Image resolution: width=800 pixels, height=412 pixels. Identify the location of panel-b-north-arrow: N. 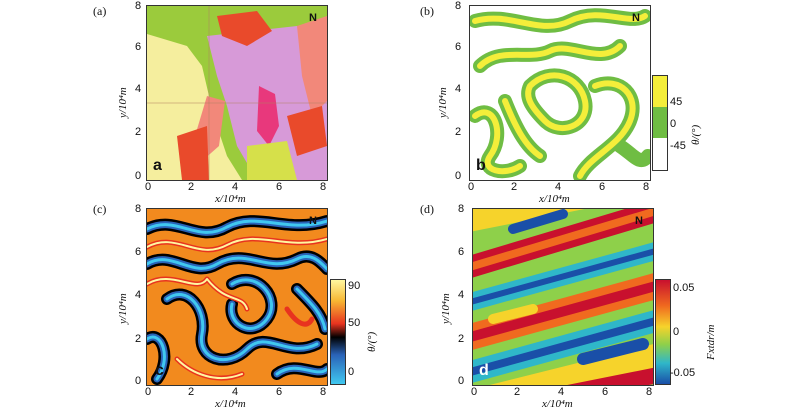
(636, 18).